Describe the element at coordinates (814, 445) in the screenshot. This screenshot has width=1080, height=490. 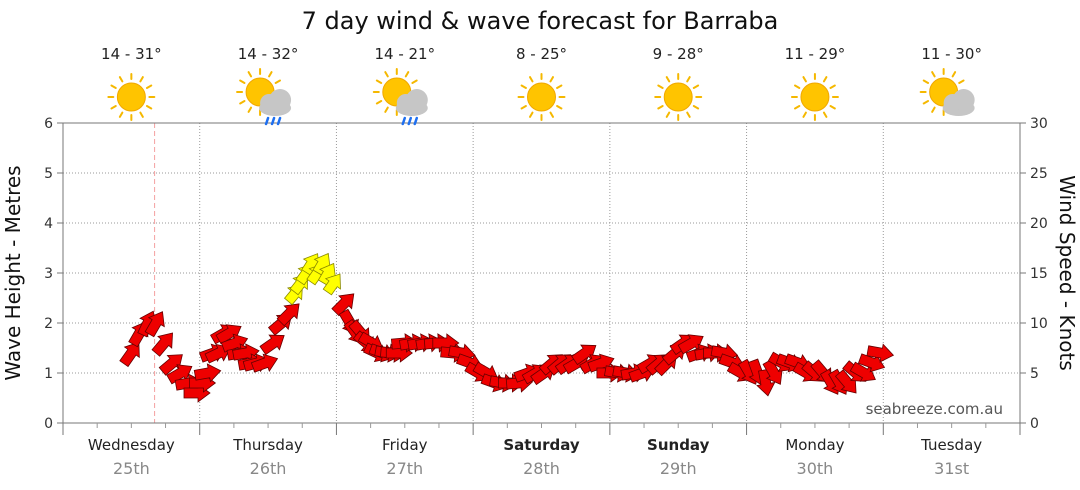
I see `day-name: Monday` at that location.